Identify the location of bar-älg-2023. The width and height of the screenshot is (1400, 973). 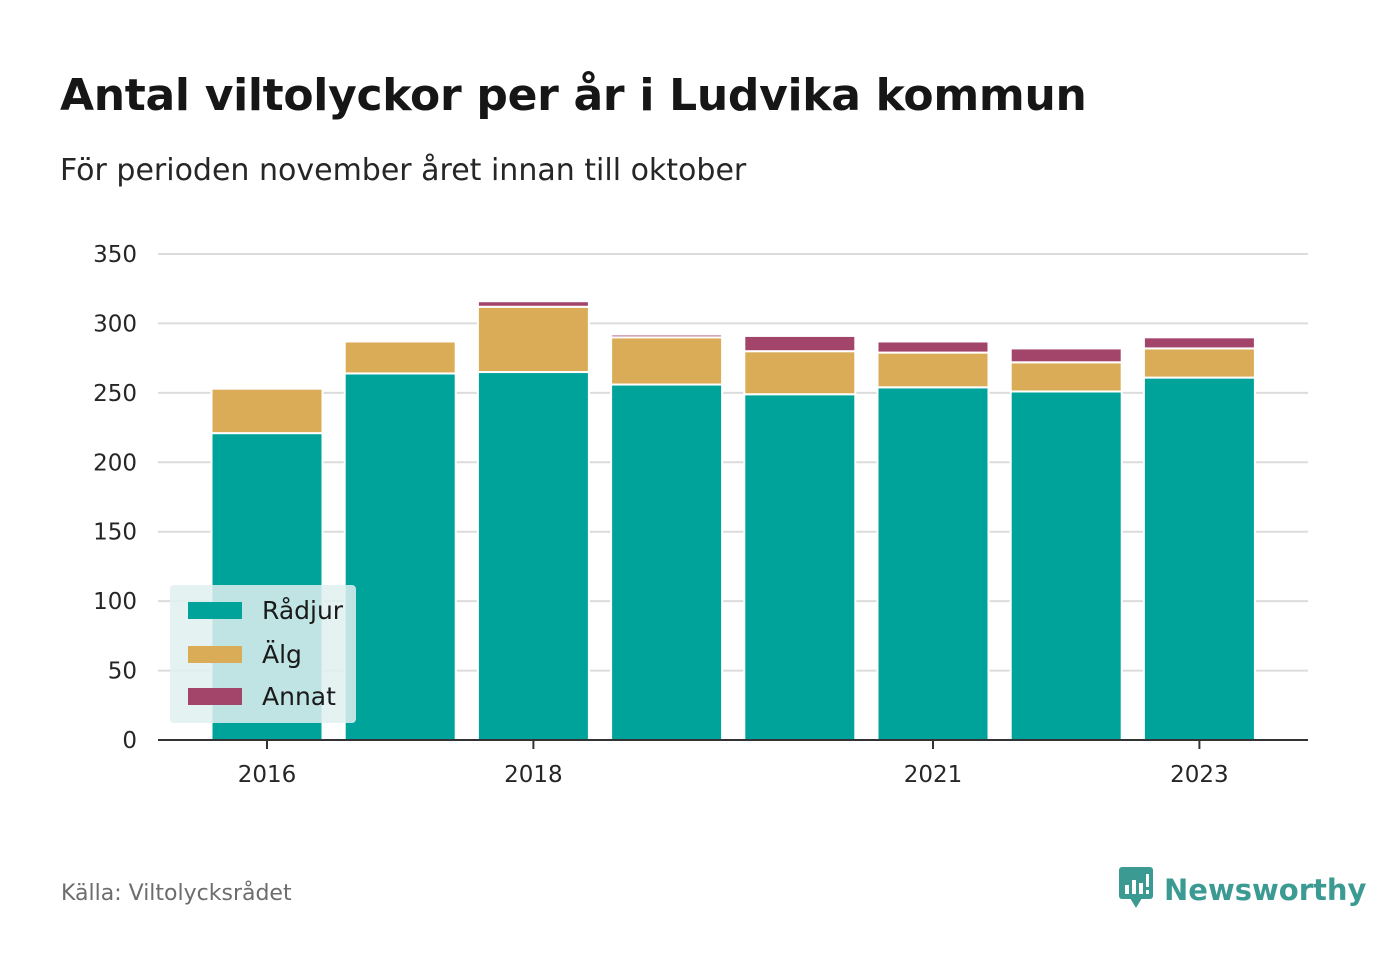
(1199, 363).